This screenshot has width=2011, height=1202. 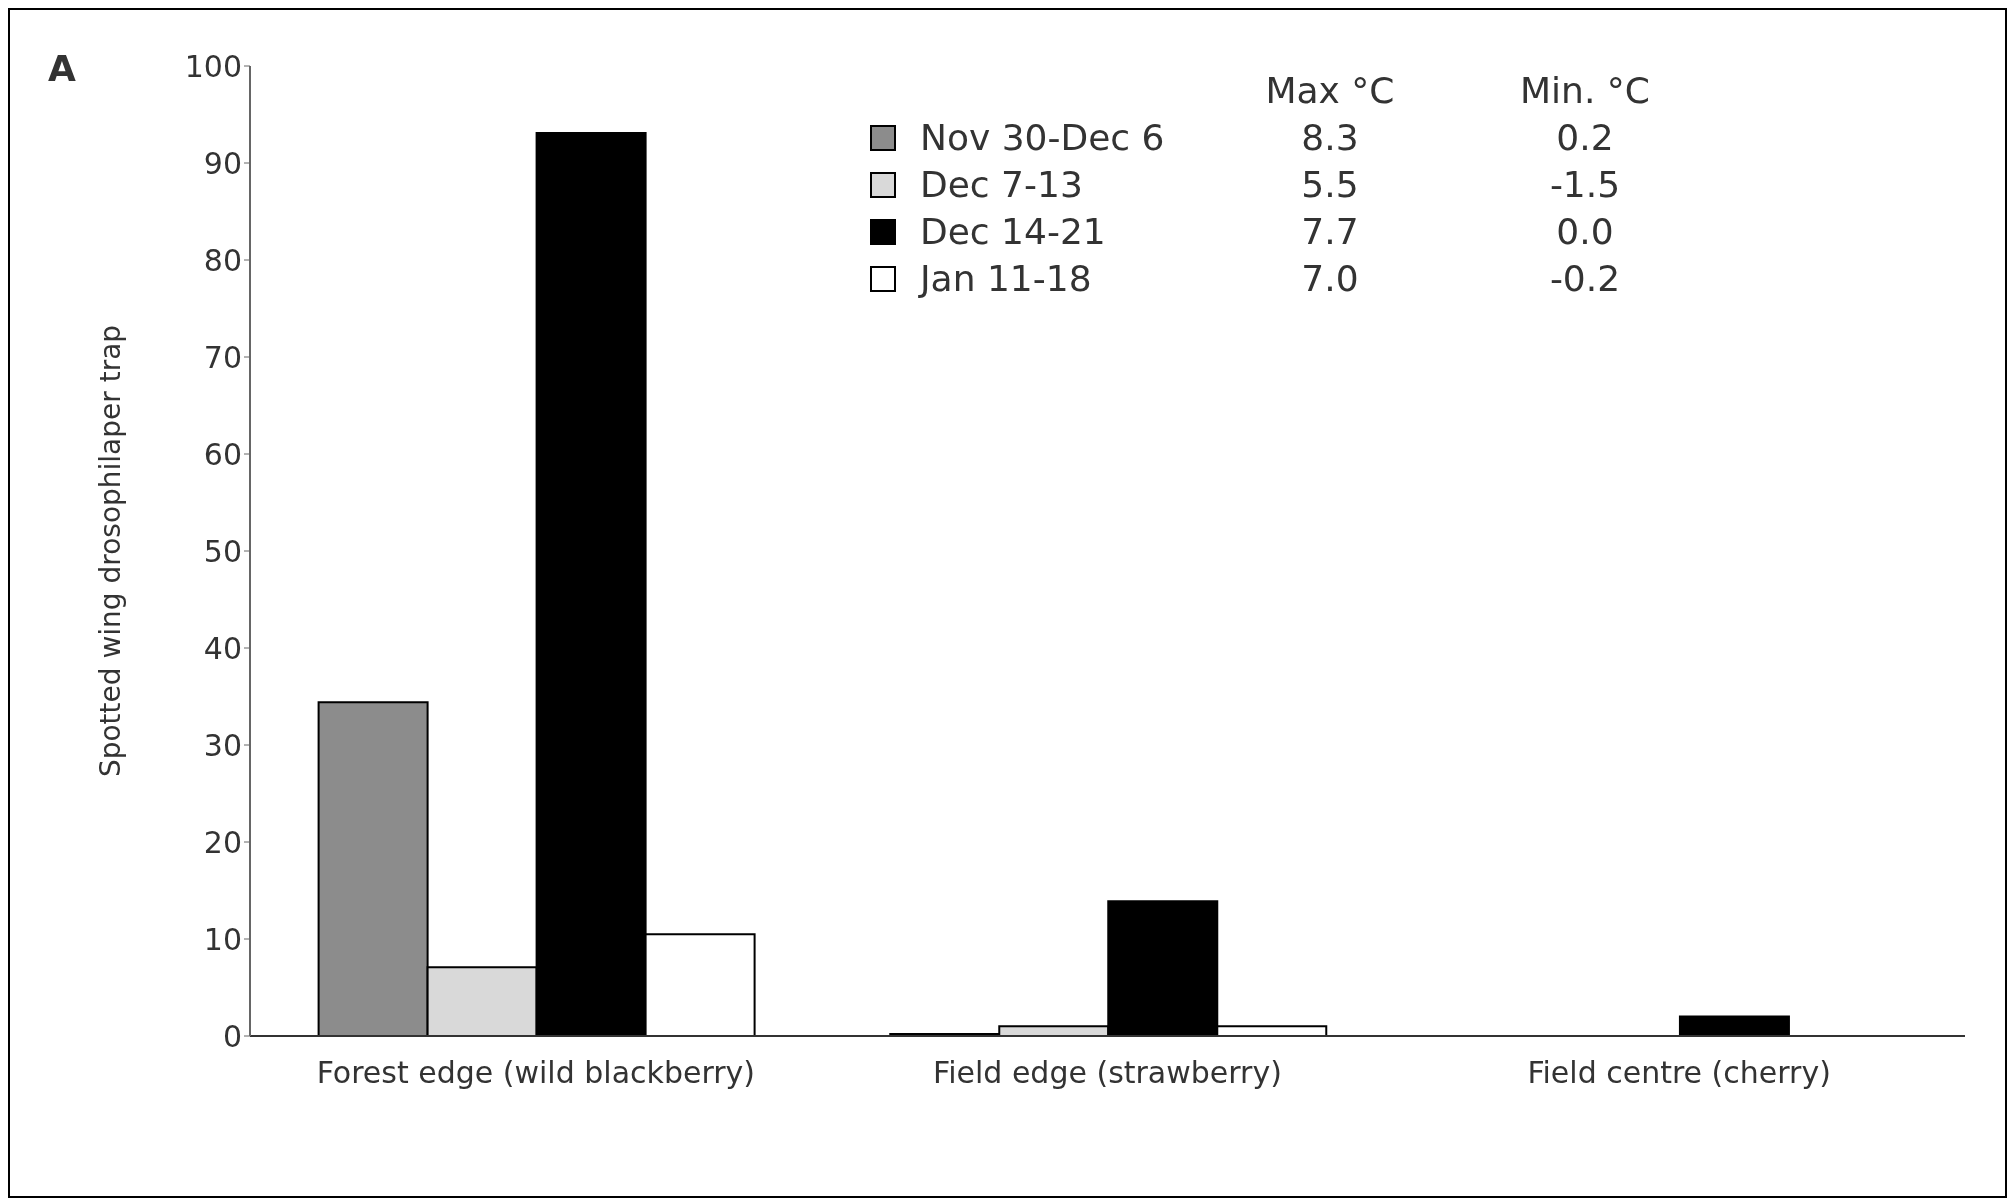 What do you see at coordinates (232, 1036) in the screenshot?
I see `y-tick-label: 0` at bounding box center [232, 1036].